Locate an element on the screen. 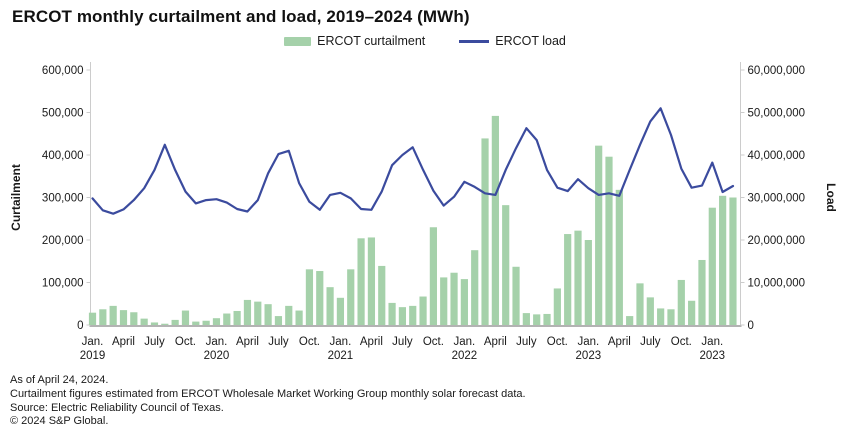 The image size is (850, 436). y-axis-right-tick-label: 30,000,000 is located at coordinates (777, 199).